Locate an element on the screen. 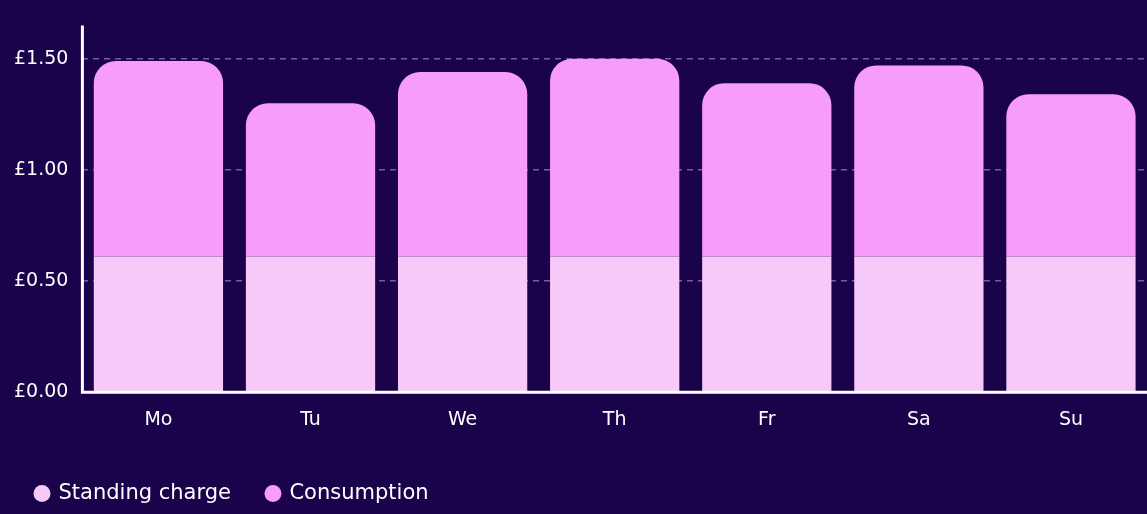 The width and height of the screenshot is (1147, 514). x-tick-label: We is located at coordinates (462, 417).